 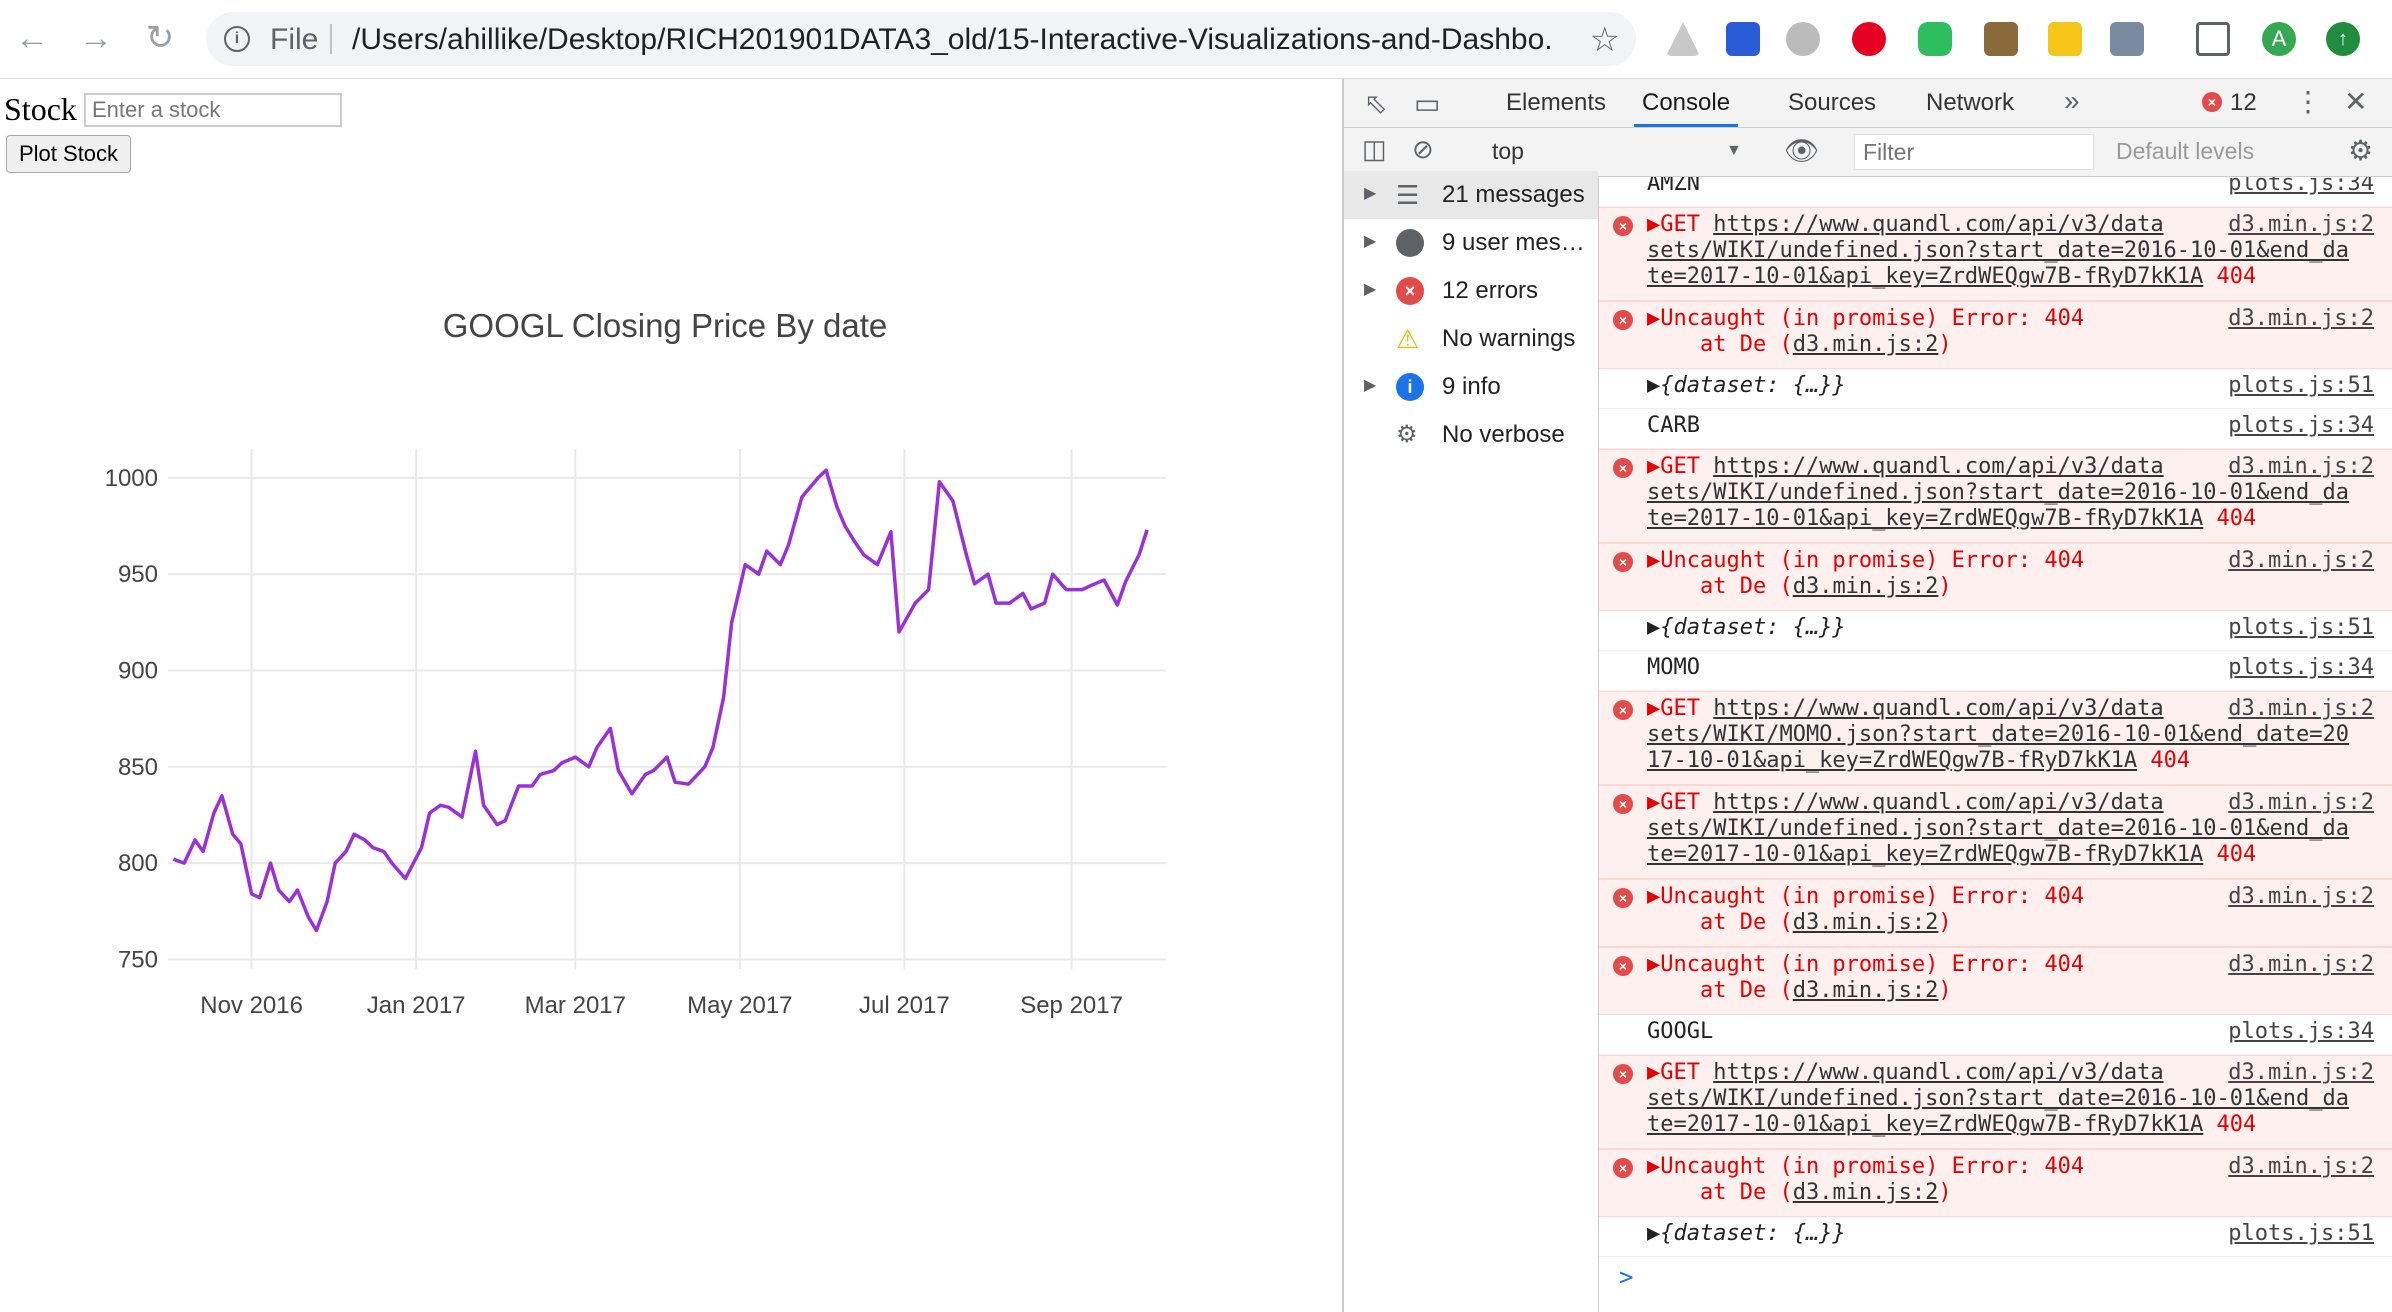 What do you see at coordinates (1995, 1035) in the screenshot?
I see `console-log-message: GOOGL plots.js:34` at bounding box center [1995, 1035].